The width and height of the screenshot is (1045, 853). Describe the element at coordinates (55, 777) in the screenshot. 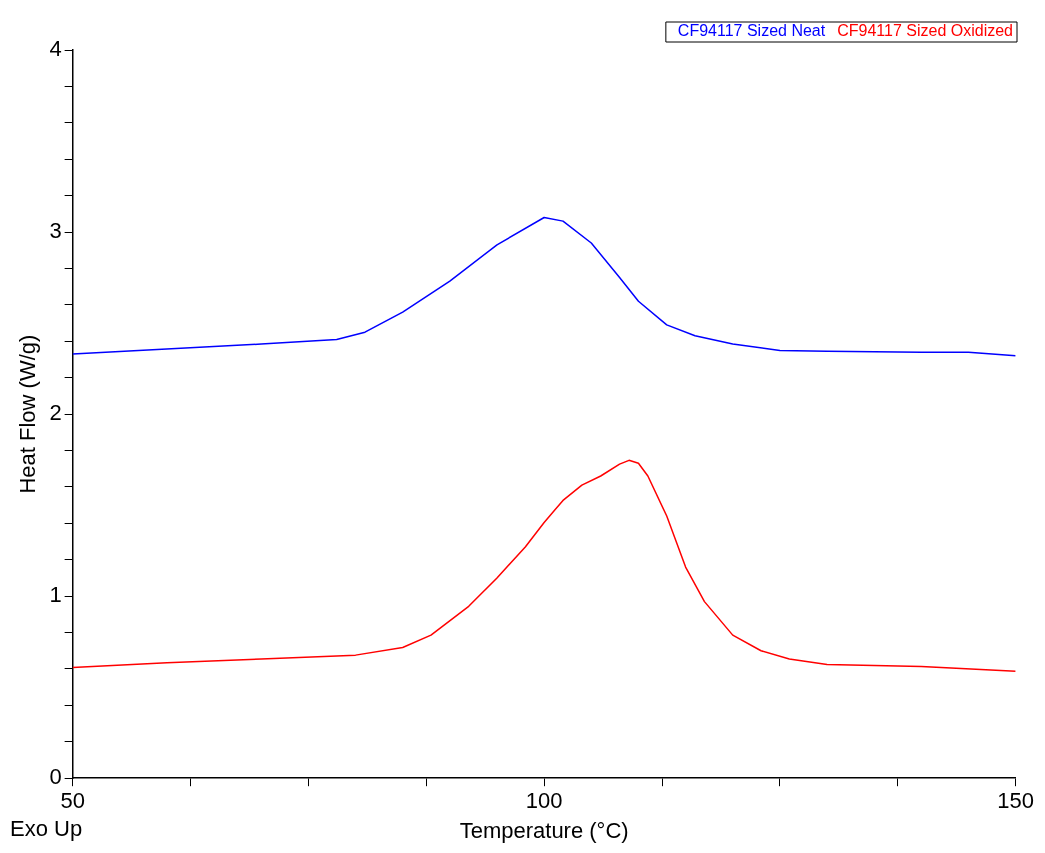

I see `y-tick-label: 0` at that location.